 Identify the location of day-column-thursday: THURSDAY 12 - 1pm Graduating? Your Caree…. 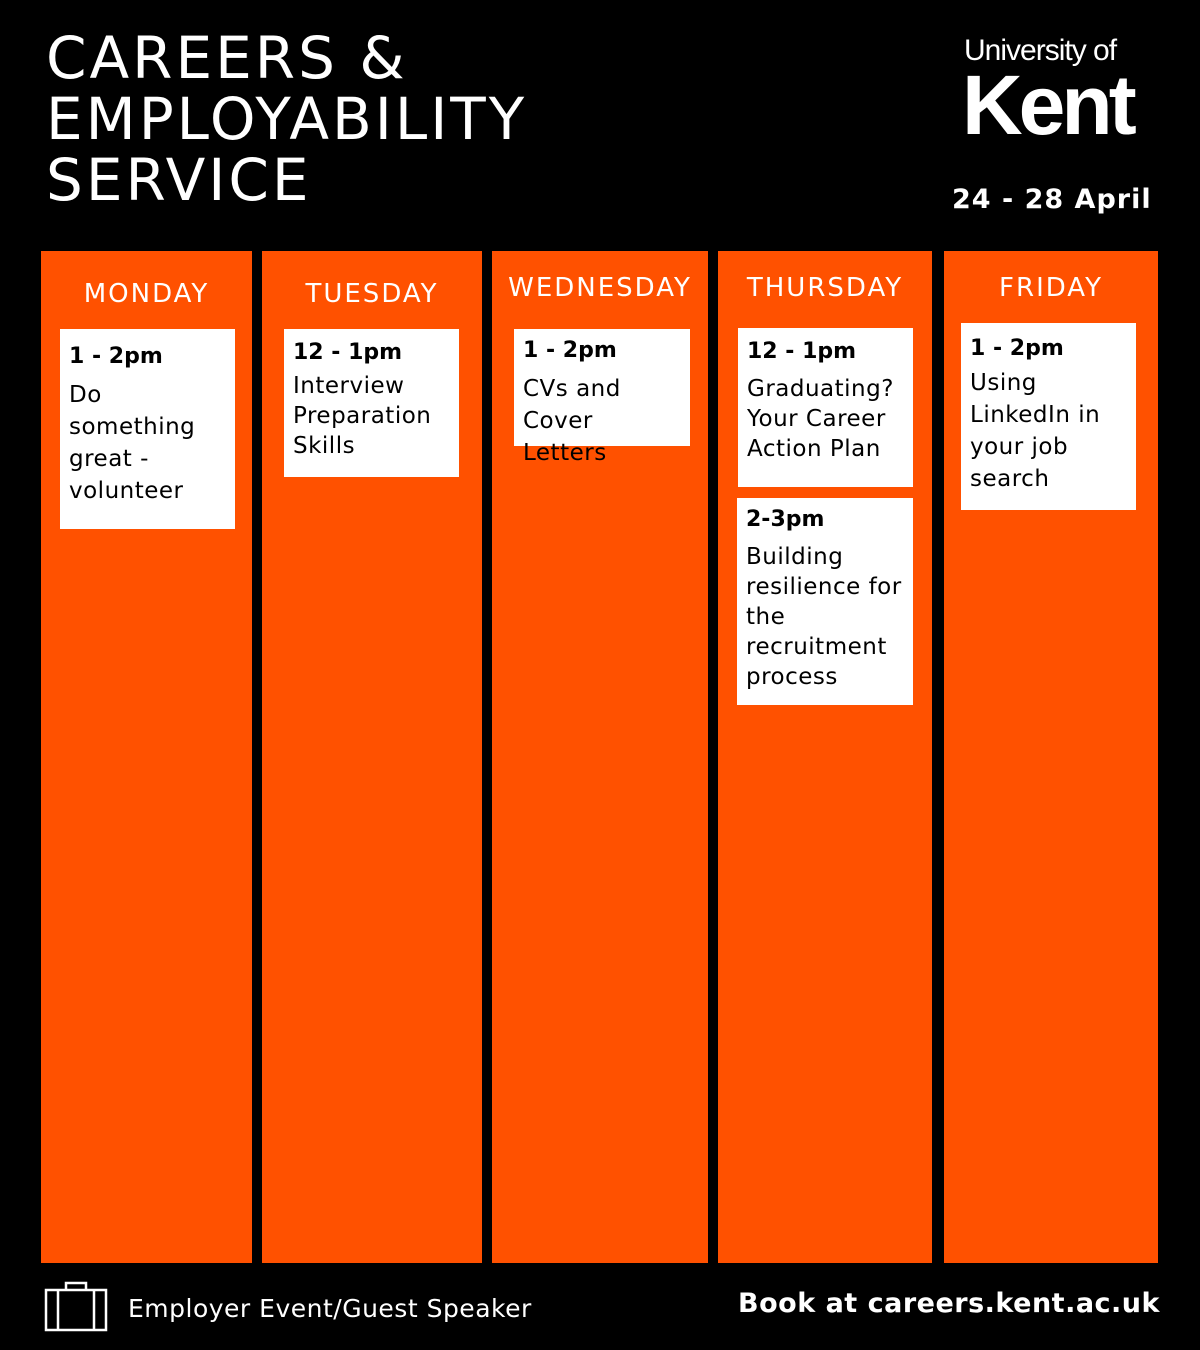
(825, 757).